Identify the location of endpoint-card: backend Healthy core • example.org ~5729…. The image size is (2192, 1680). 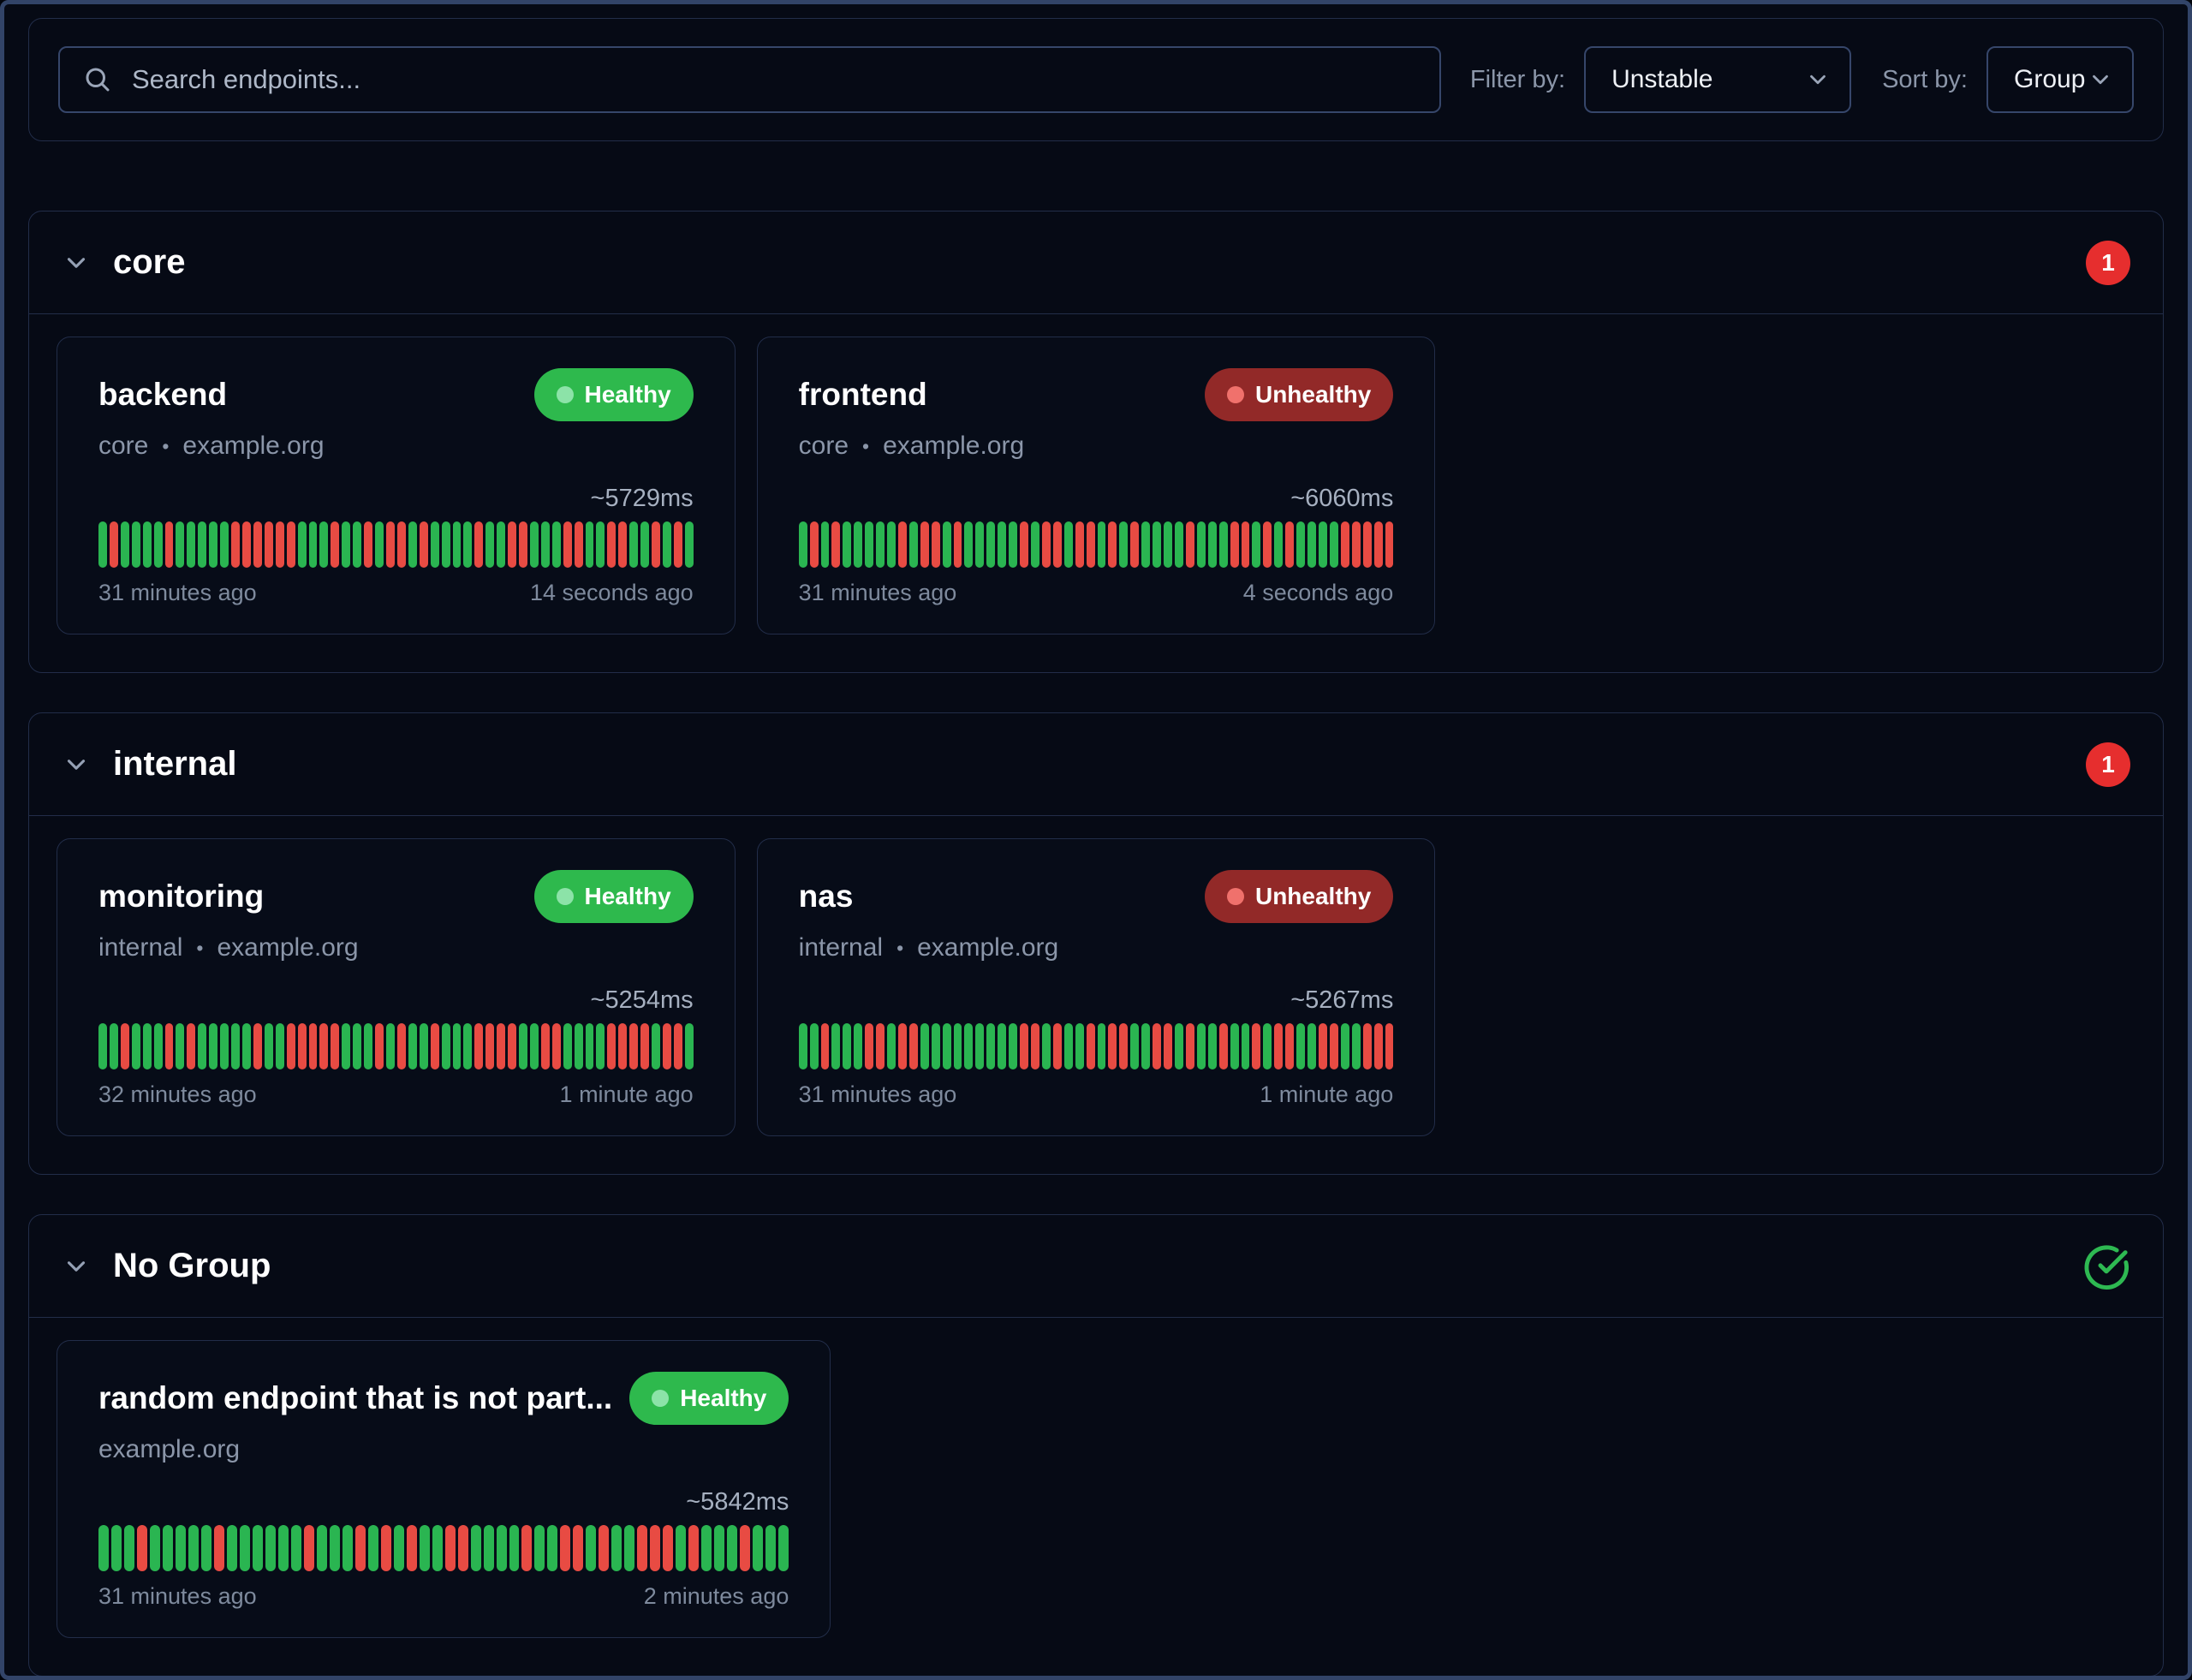
(396, 486).